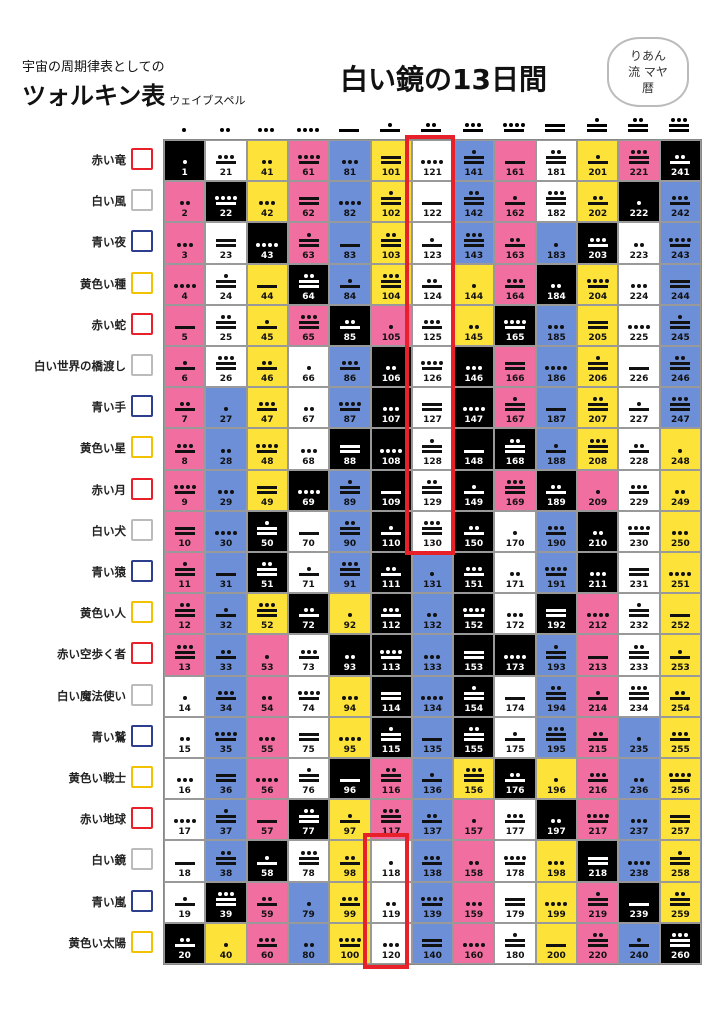  I want to click on kin-cell-101: 101, so click(391, 161).